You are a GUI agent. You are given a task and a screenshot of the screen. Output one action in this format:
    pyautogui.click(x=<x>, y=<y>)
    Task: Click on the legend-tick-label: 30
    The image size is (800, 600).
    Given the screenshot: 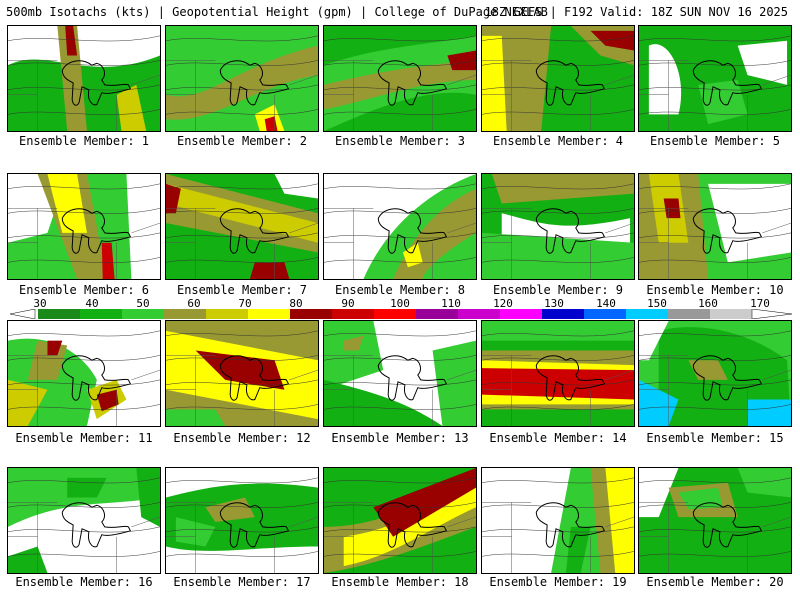 What is the action you would take?
    pyautogui.click(x=40, y=303)
    